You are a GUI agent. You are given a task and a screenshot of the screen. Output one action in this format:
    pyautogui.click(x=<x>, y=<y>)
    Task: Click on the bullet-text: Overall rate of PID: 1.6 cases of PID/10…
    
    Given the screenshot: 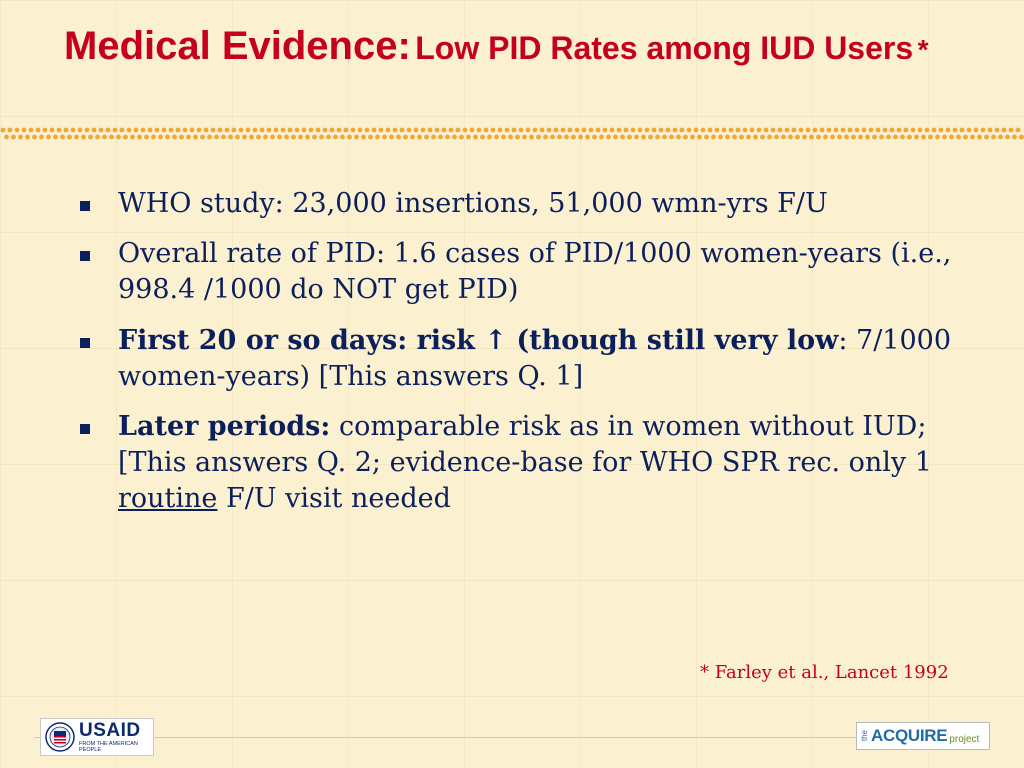 What is the action you would take?
    pyautogui.click(x=535, y=272)
    